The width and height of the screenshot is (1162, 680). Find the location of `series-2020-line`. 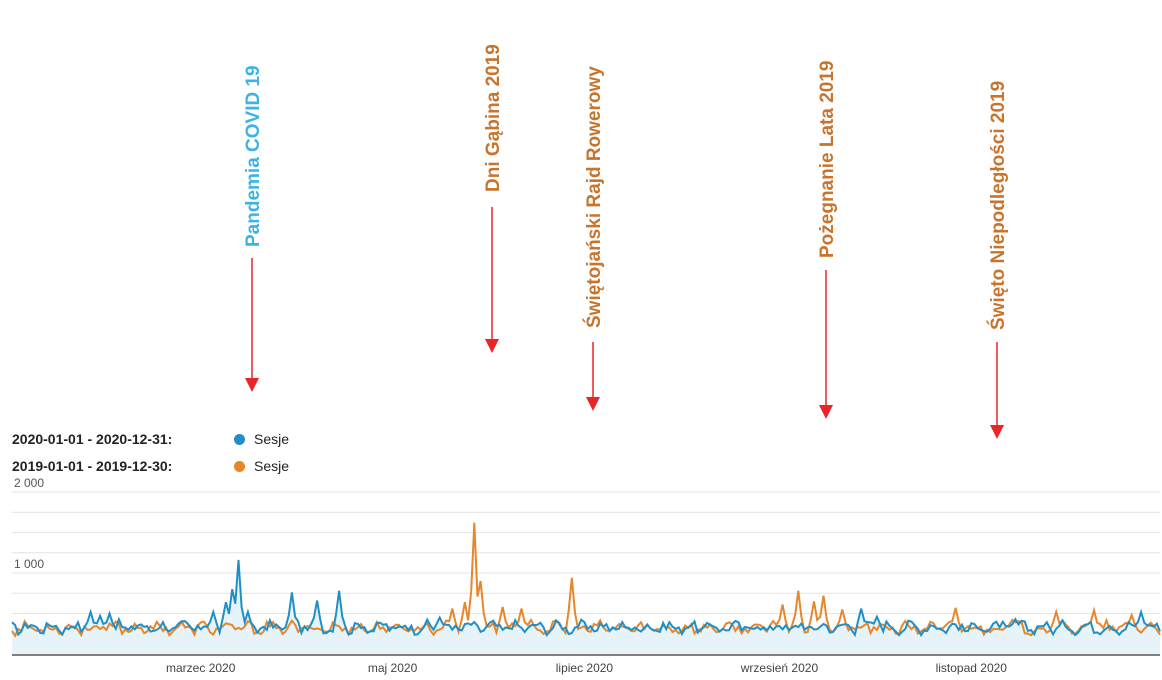

series-2020-line is located at coordinates (586, 598).